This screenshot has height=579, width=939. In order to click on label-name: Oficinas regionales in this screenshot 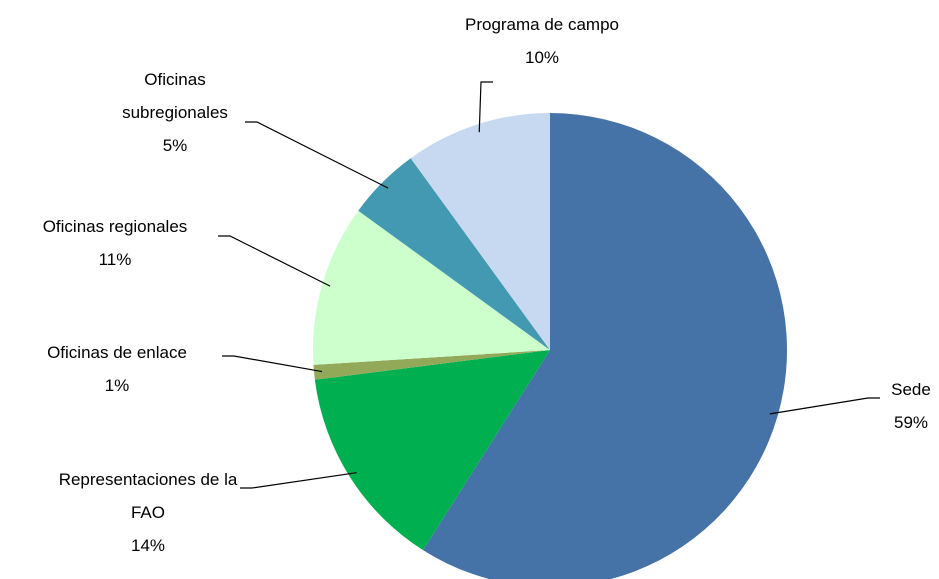, I will do `click(115, 226)`.